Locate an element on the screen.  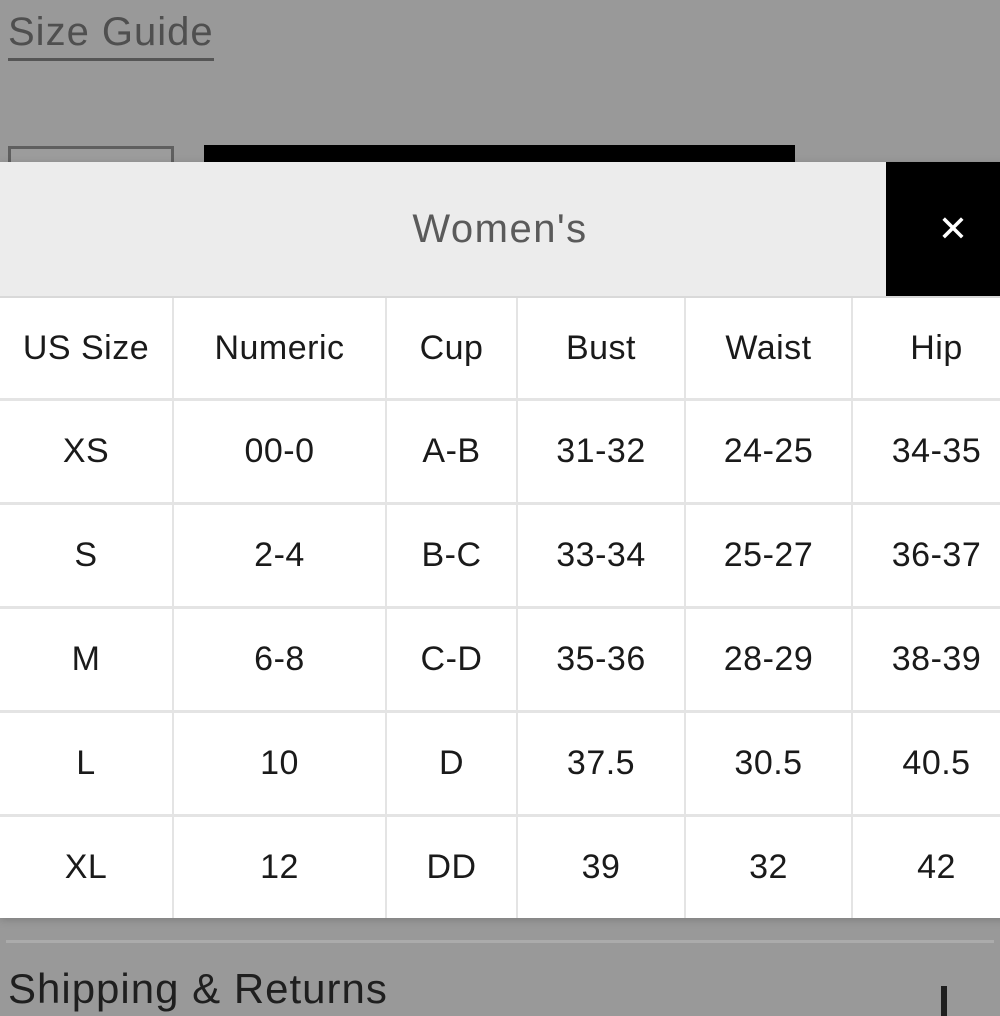
section-divider is located at coordinates (500, 941).